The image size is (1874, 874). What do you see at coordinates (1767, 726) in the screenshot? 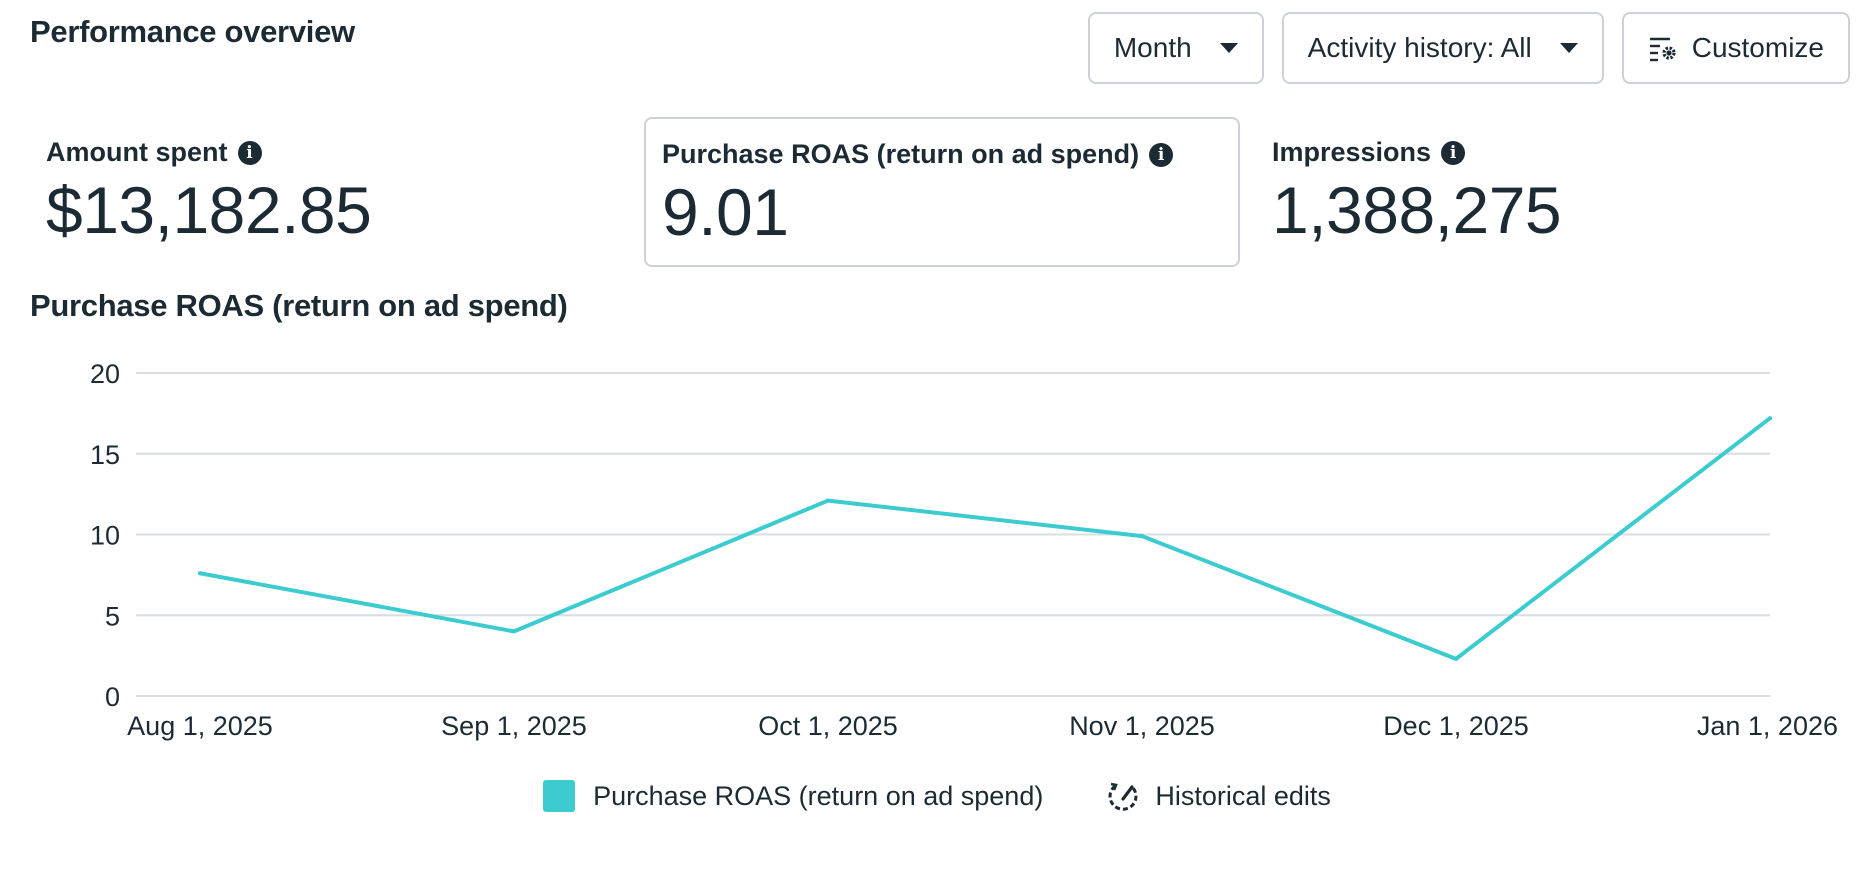
I see `x-tick-label: Jan 1, 2026` at bounding box center [1767, 726].